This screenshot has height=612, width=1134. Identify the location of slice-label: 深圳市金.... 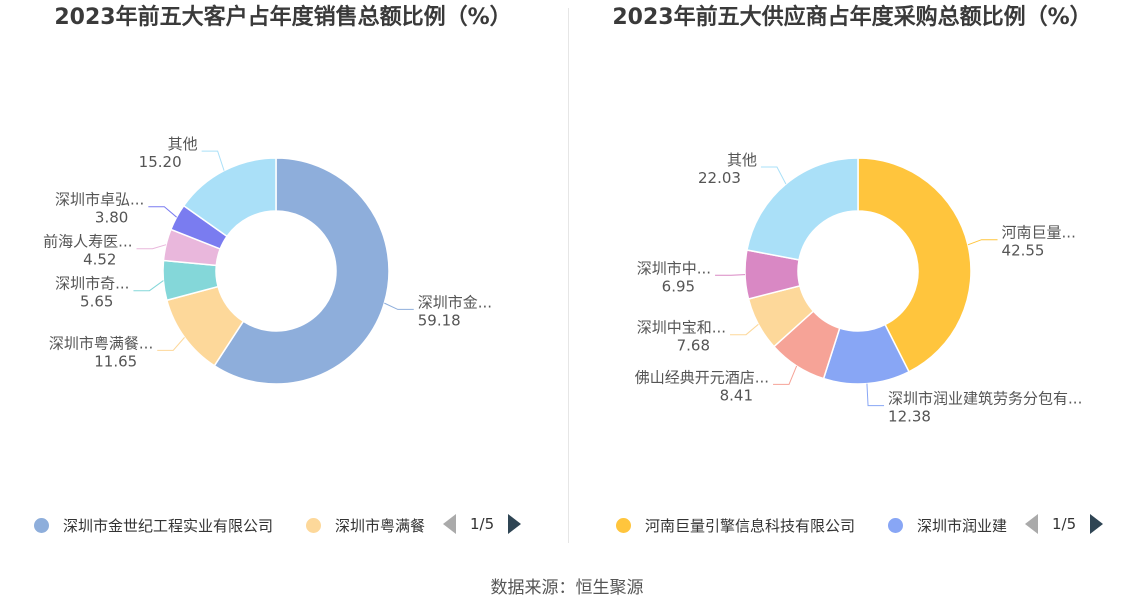
(455, 302).